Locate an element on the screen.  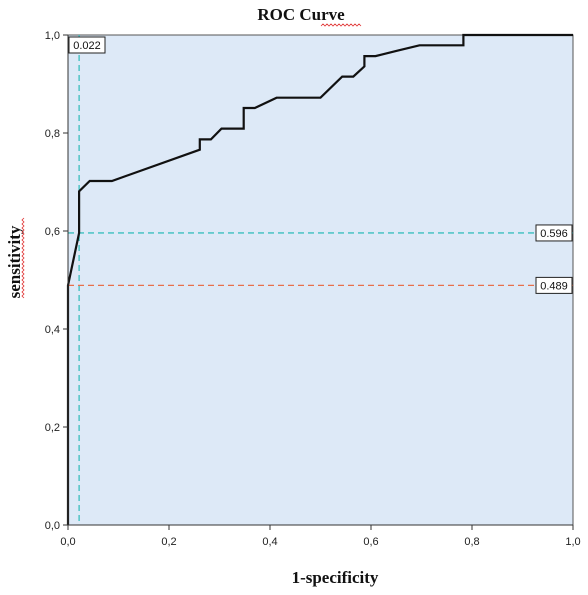
x-axis-label: 1-specificity is located at coordinates (335, 577).